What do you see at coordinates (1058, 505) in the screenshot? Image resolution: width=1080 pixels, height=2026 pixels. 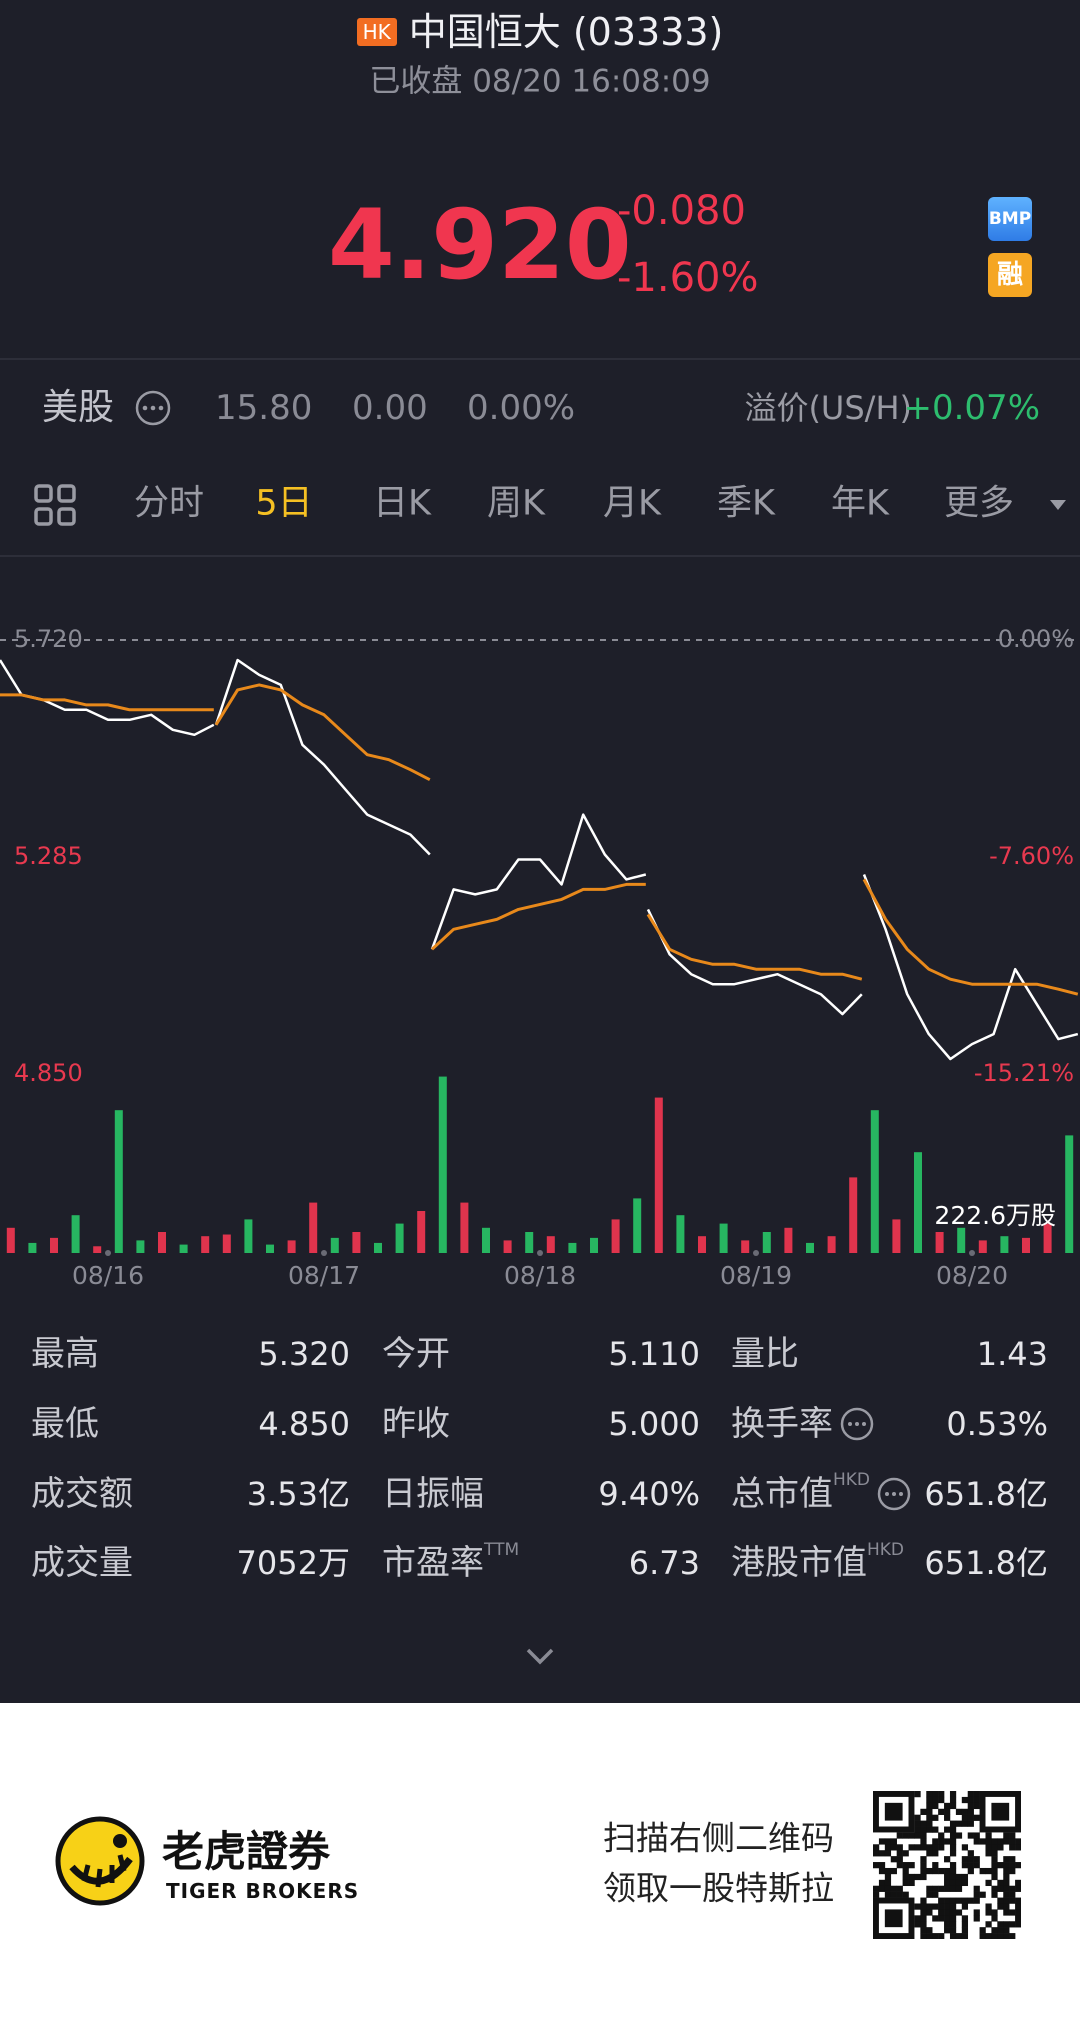 I see `more-arrow` at bounding box center [1058, 505].